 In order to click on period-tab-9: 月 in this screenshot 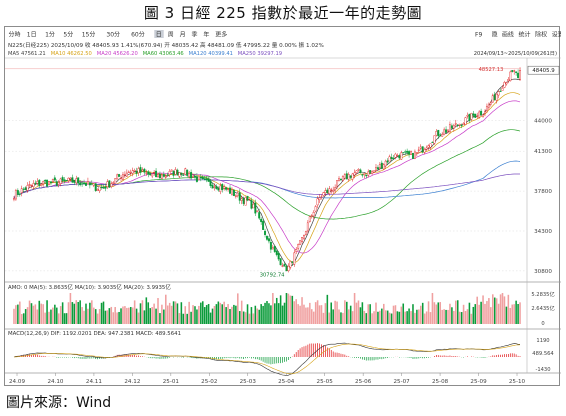, I will do `click(183, 35)`.